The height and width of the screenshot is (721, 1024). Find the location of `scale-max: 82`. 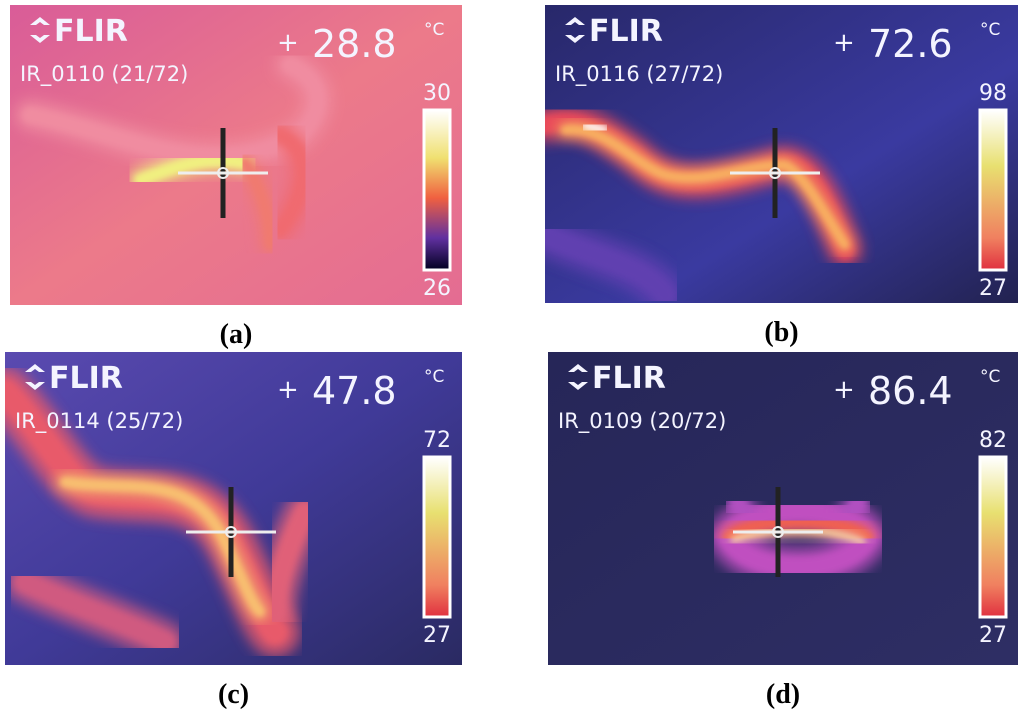

scale-max: 82 is located at coordinates (993, 440).